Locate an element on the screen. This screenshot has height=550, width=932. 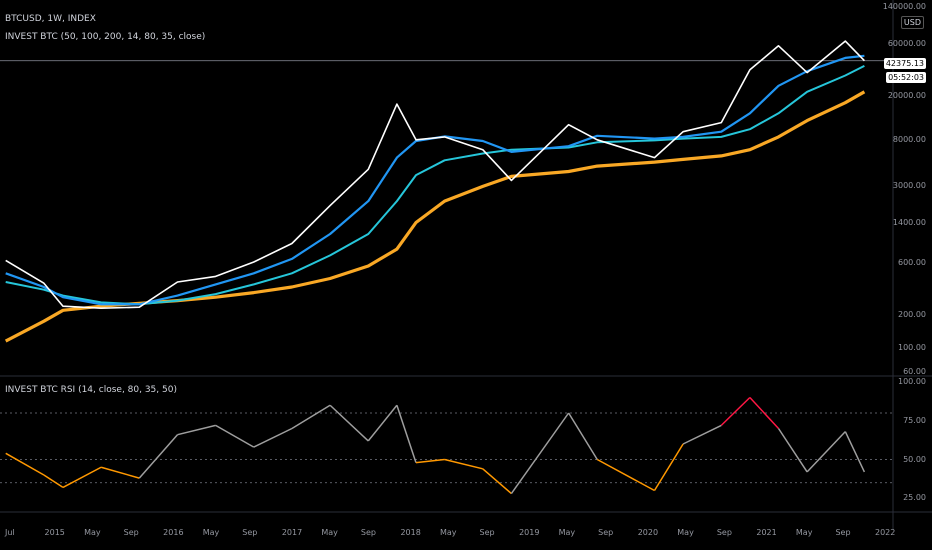
price-tick: 600.00 is located at coordinates (912, 262).